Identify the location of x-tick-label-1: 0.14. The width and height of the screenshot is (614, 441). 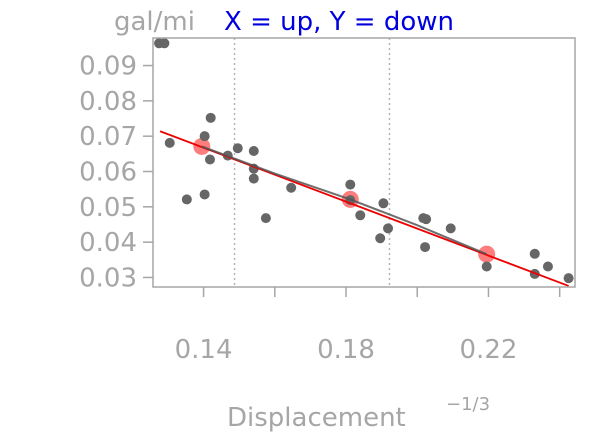
(204, 350).